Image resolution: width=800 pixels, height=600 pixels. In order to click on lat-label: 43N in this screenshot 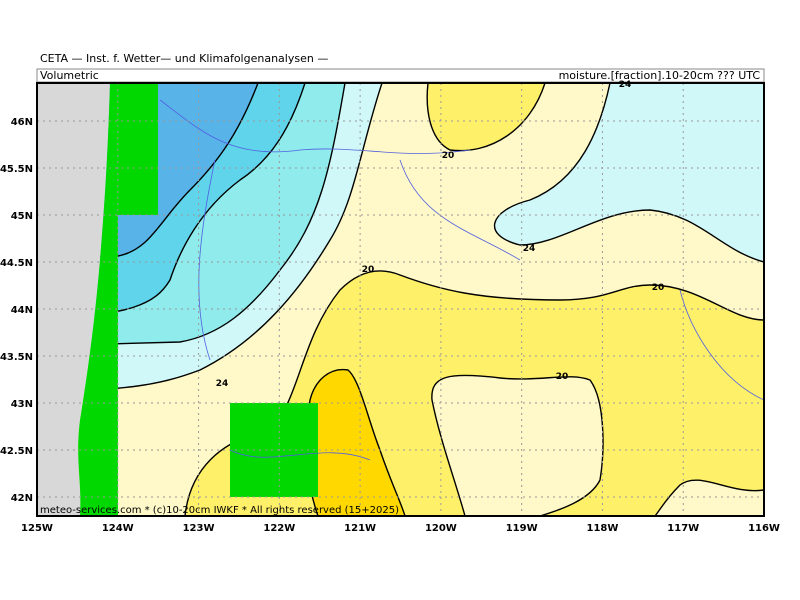, I will do `click(22, 404)`.